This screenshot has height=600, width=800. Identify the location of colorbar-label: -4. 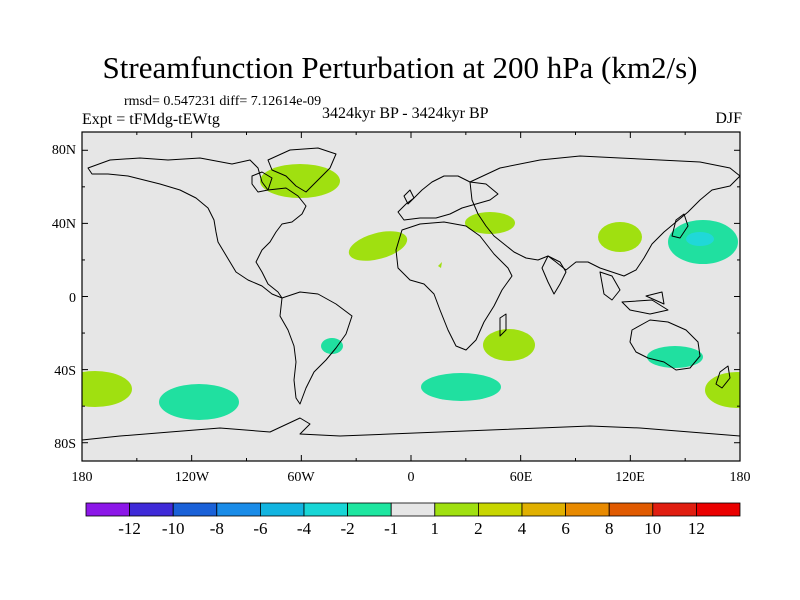
(304, 528).